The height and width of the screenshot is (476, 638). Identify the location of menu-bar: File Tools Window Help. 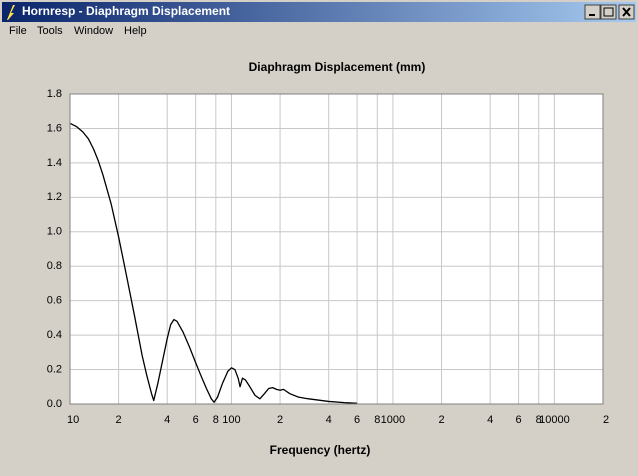
(78, 31).